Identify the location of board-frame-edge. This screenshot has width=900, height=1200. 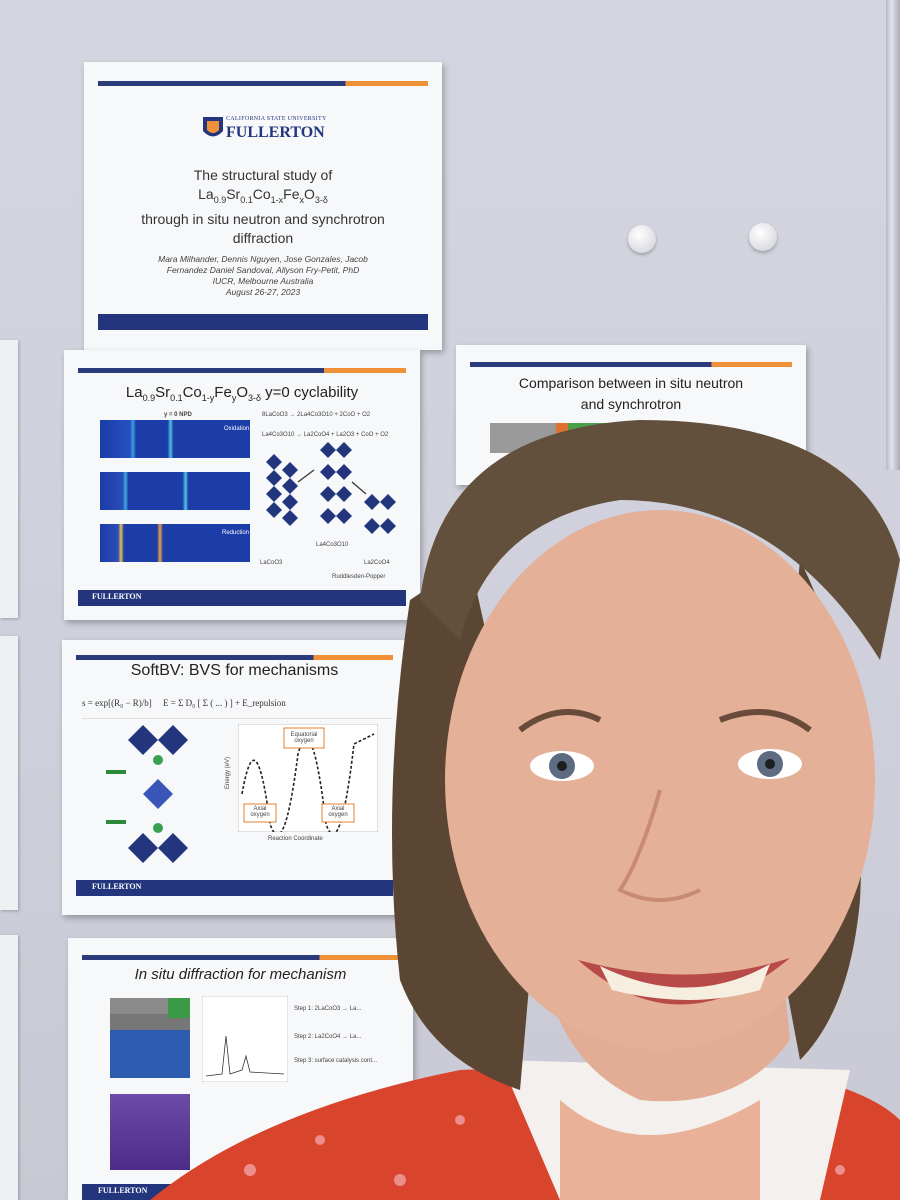
(893, 235).